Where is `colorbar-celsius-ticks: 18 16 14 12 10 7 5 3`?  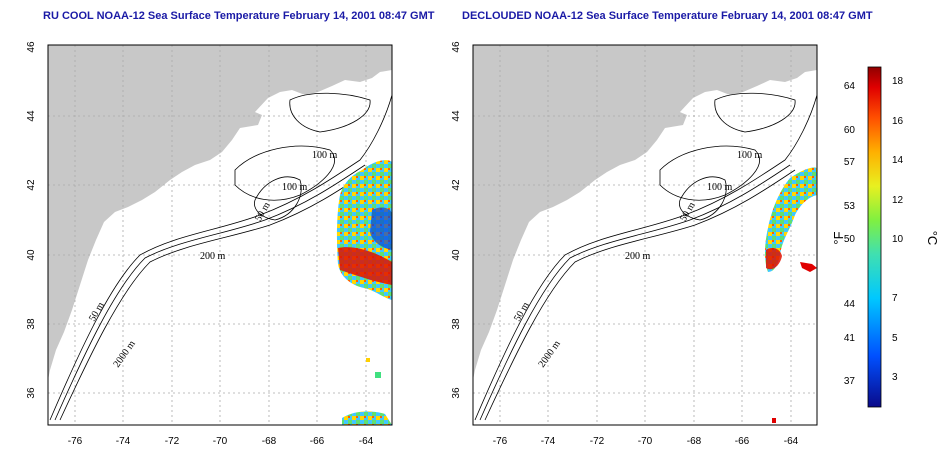
colorbar-celsius-ticks: 18 16 14 12 10 7 5 3 is located at coordinates (898, 229).